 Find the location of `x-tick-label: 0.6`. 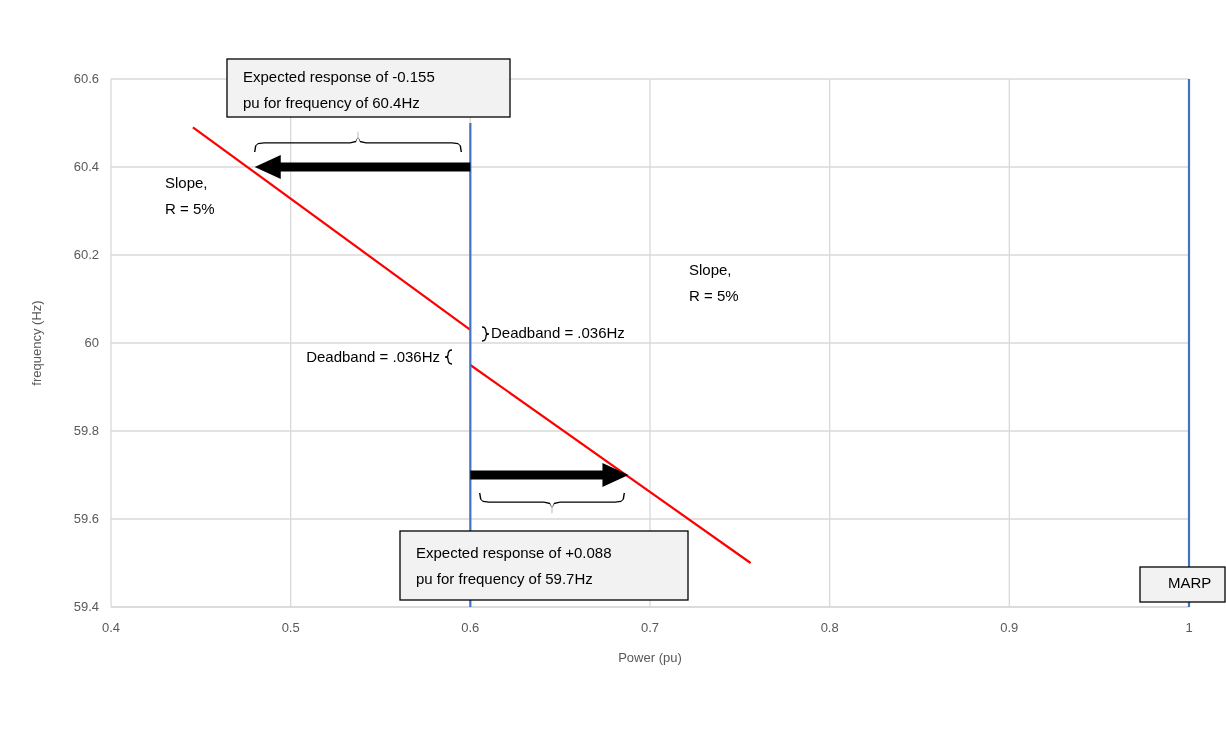

x-tick-label: 0.6 is located at coordinates (470, 627).